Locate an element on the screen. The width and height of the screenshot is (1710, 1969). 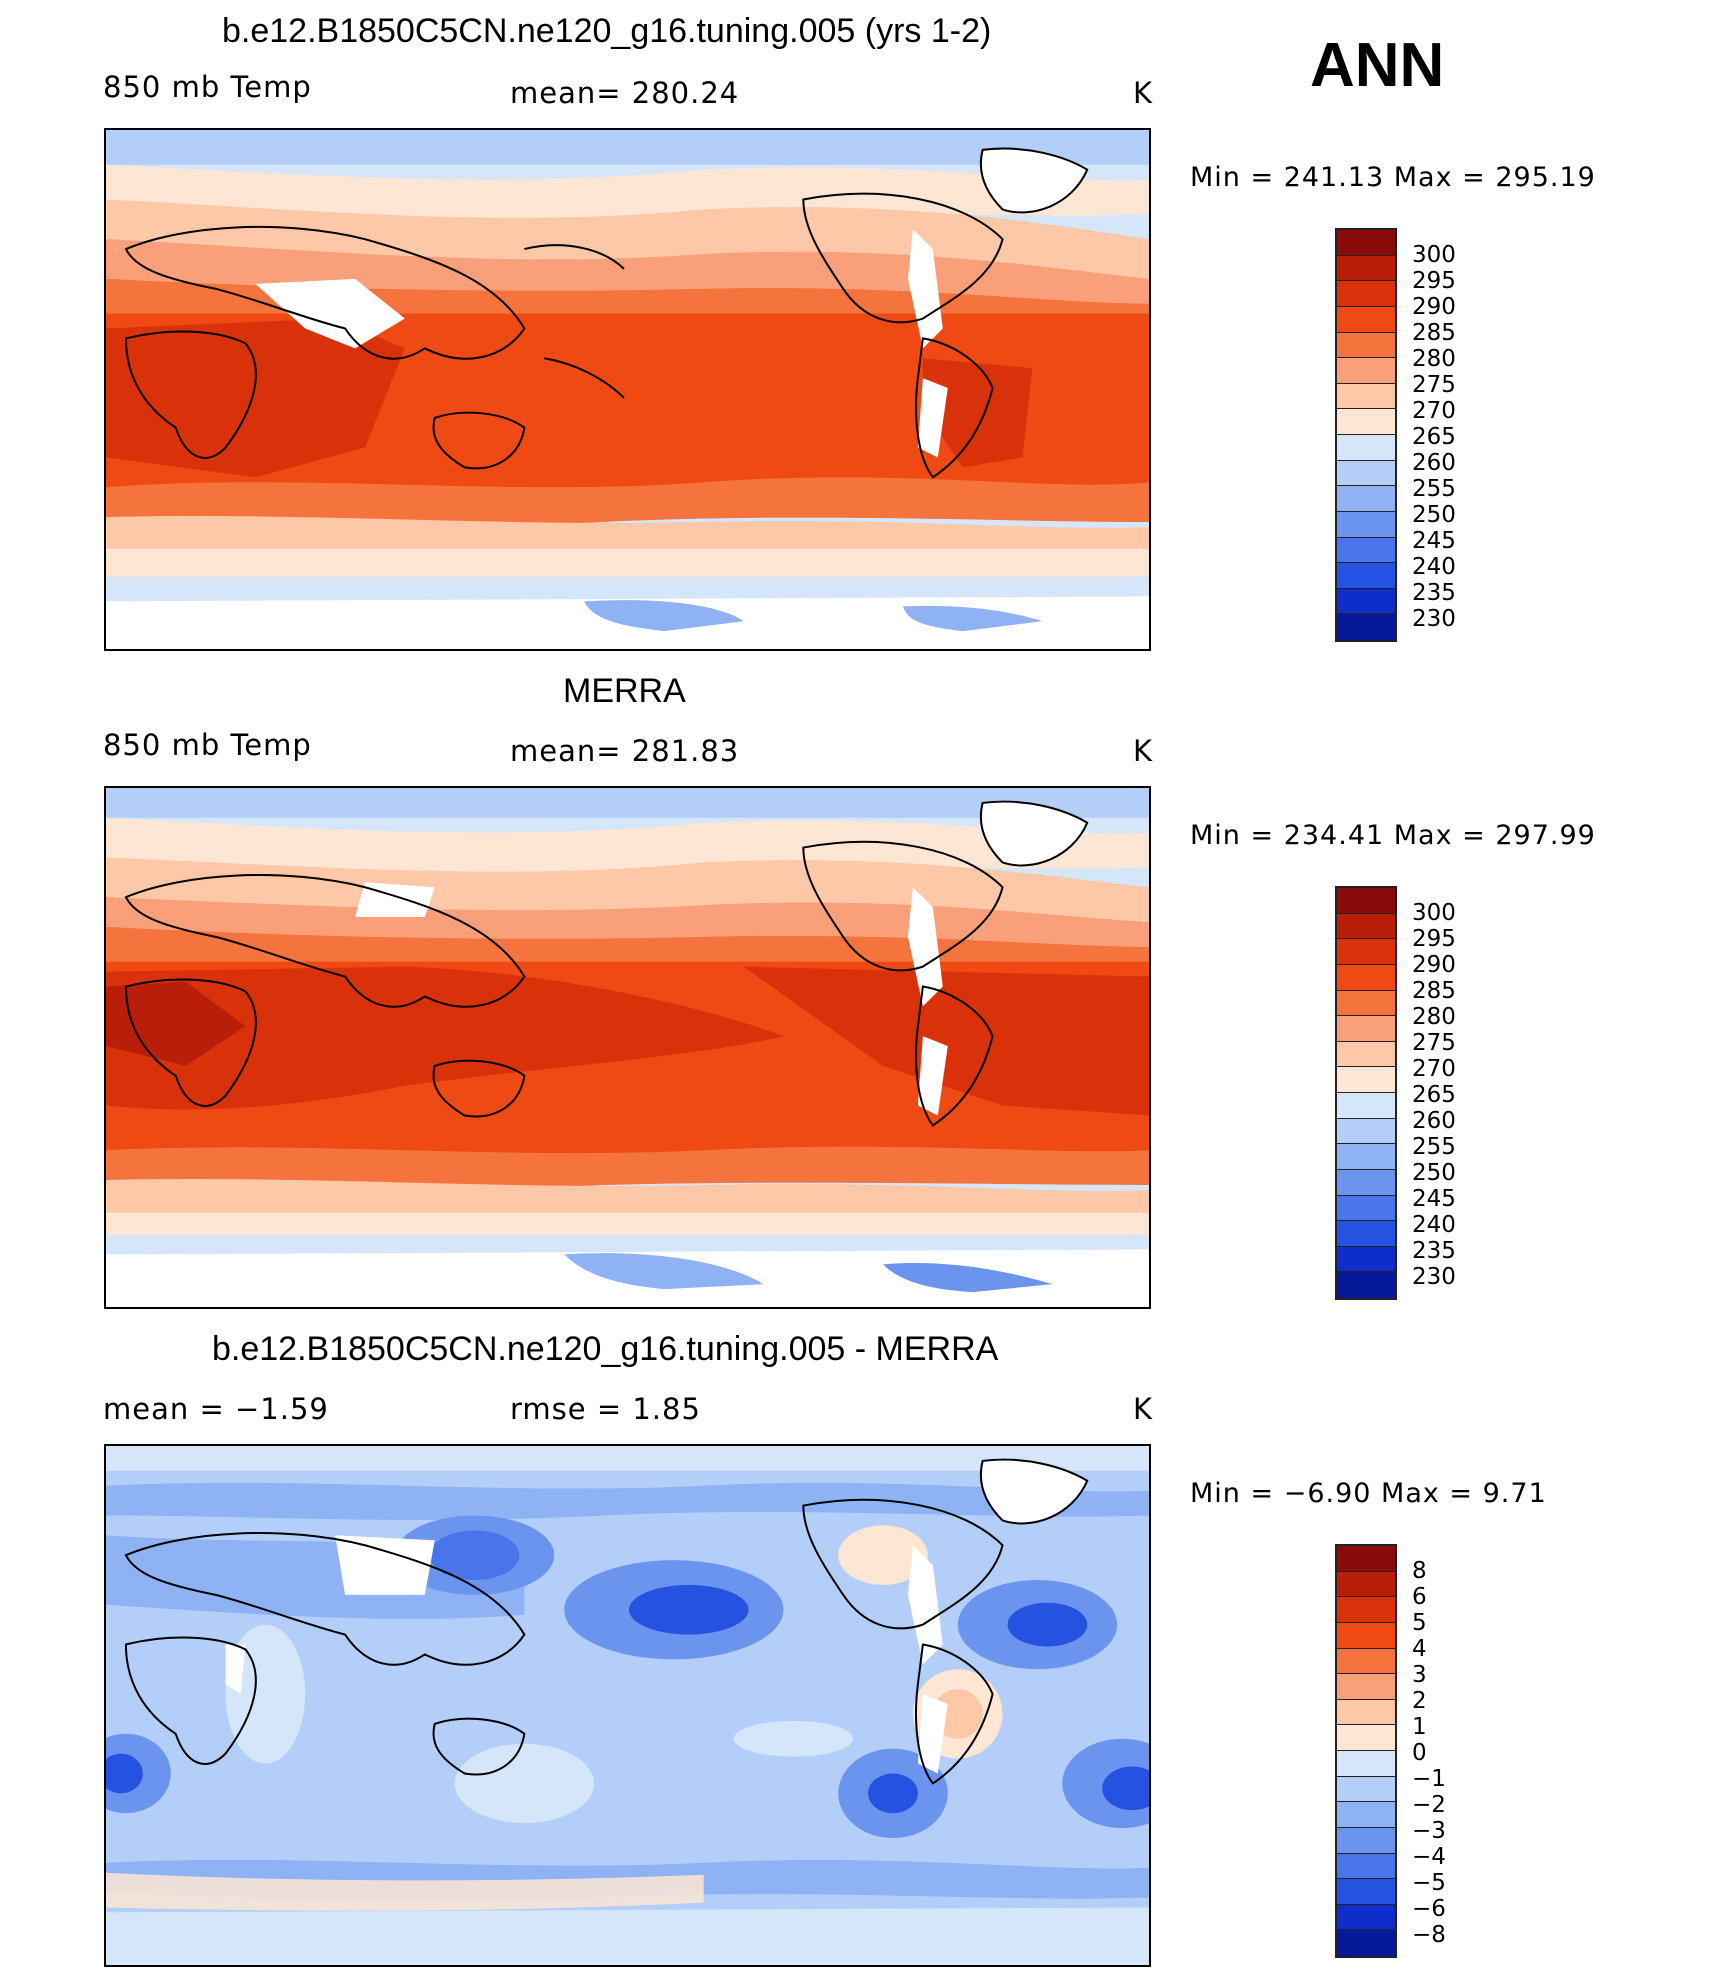
panel1-minmax: Min = 241.13 Max = 295.19 is located at coordinates (1393, 177).